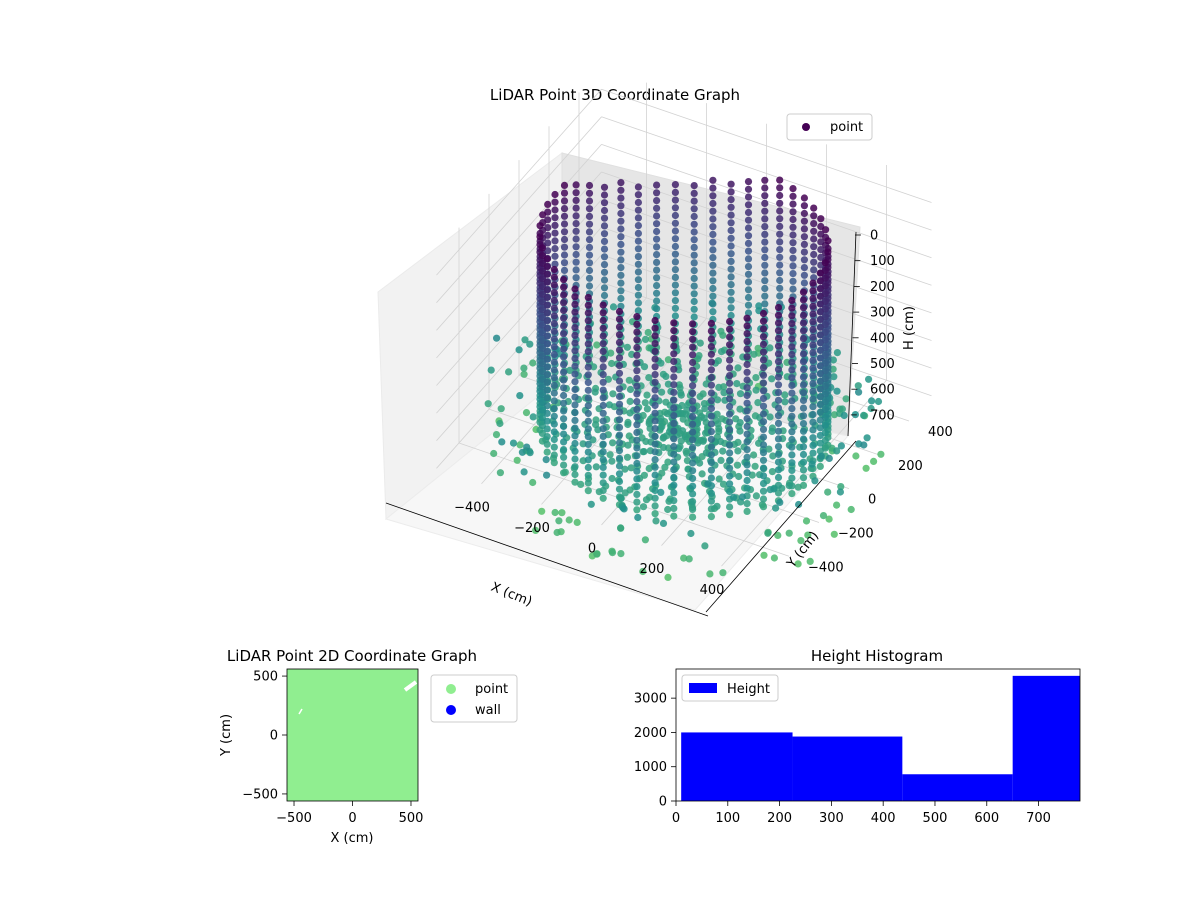 This screenshot has width=1200, height=900. Describe the element at coordinates (779, 818) in the screenshot. I see `hist-x-tick-2: 200` at that location.